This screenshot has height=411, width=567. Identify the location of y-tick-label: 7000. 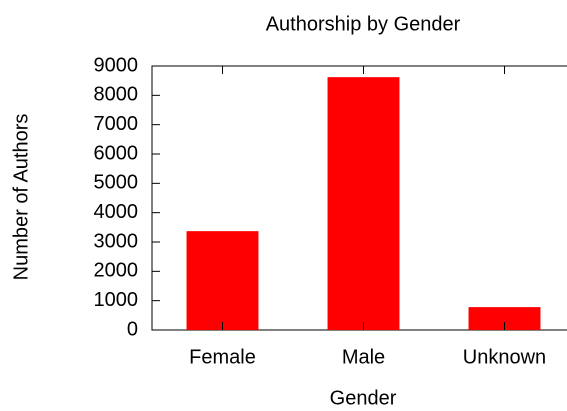
(116, 124).